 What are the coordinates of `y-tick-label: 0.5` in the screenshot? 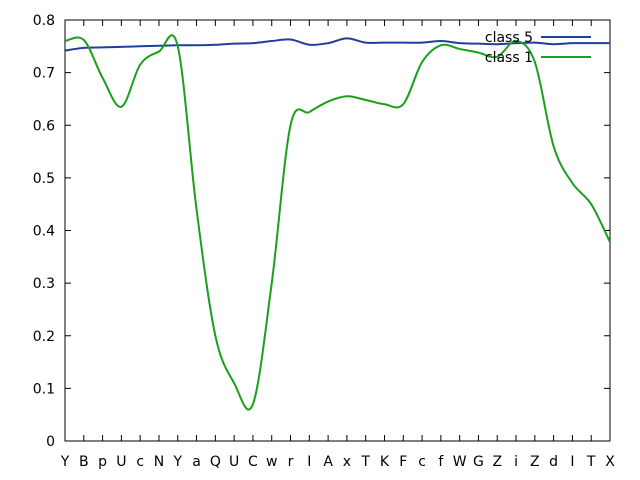 It's located at (44, 179).